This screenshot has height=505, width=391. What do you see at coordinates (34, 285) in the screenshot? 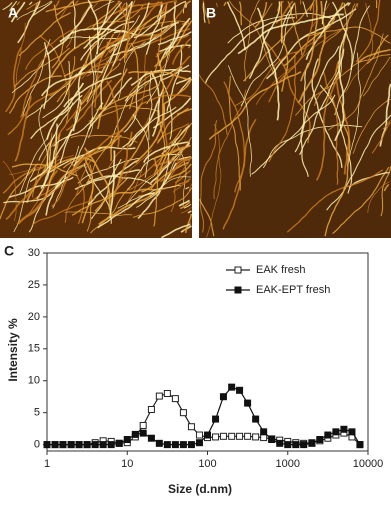
I see `y-tick-label: 25` at bounding box center [34, 285].